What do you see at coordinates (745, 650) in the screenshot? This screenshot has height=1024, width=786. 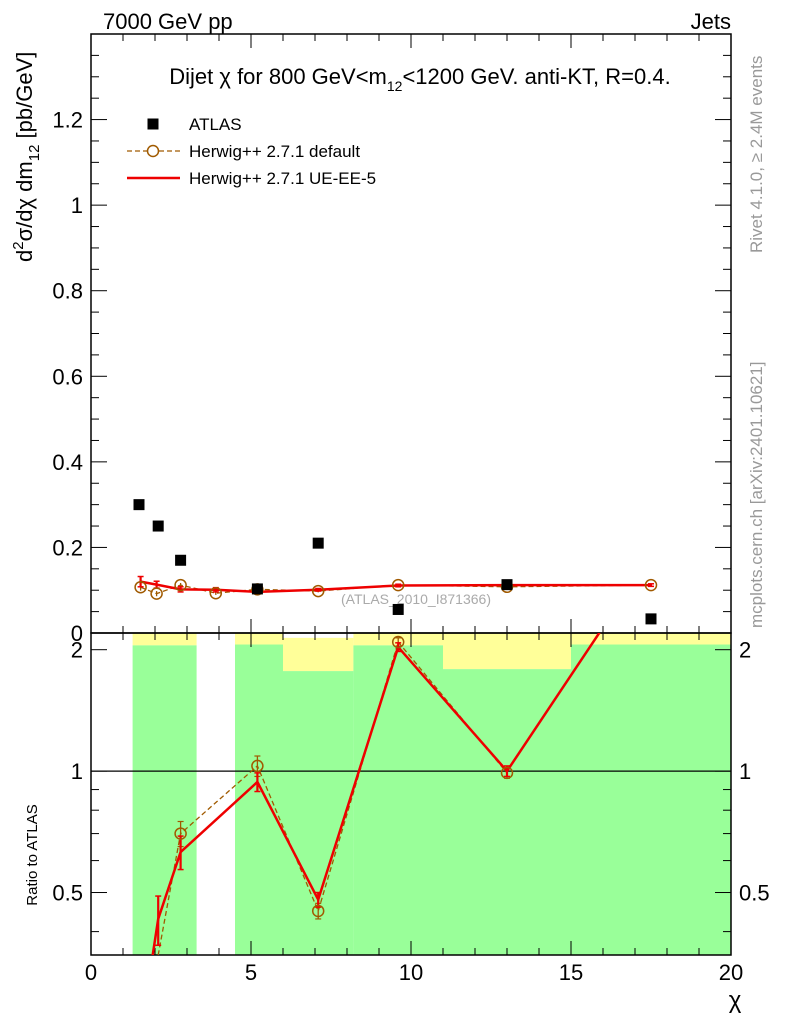 I see `ratio-y-tick-label-right: 2` at bounding box center [745, 650].